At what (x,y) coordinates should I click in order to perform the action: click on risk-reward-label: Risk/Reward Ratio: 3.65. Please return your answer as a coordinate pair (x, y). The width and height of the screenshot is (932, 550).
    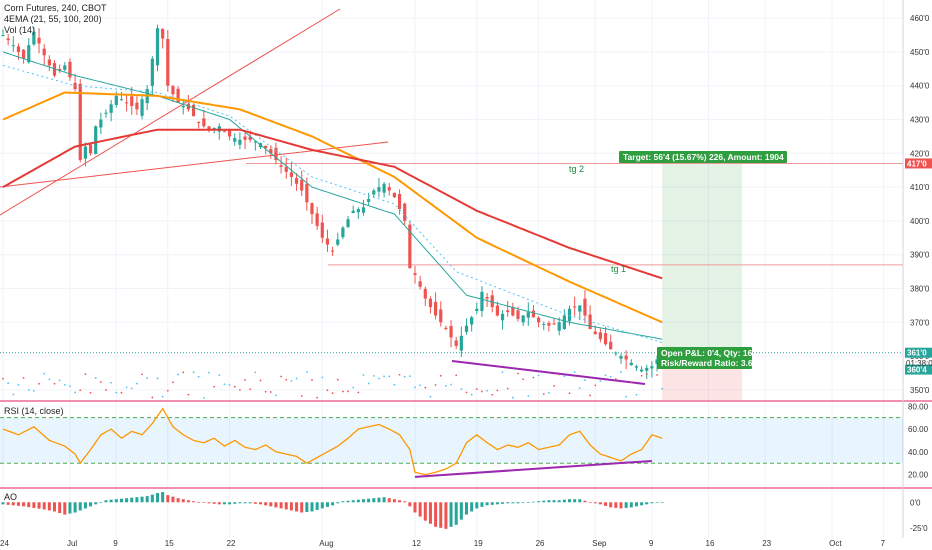
    Looking at the image, I should click on (709, 363).